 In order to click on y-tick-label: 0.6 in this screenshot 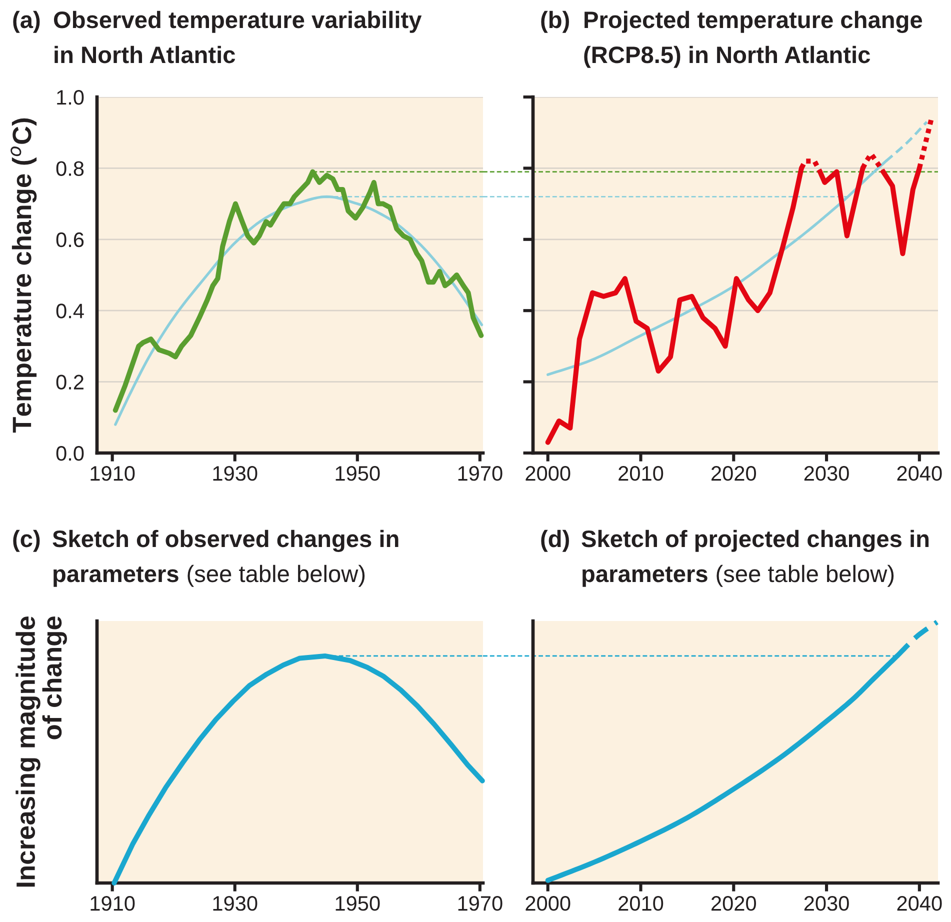, I will do `click(70, 240)`.